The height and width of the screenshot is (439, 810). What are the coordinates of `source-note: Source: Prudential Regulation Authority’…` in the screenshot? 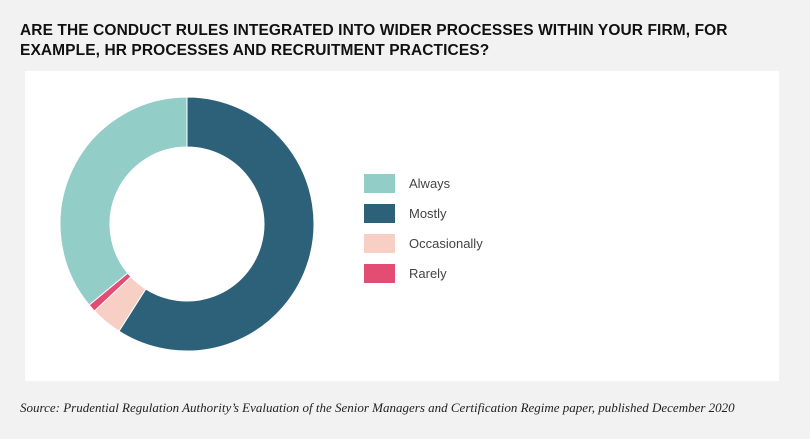 It's located at (377, 407).